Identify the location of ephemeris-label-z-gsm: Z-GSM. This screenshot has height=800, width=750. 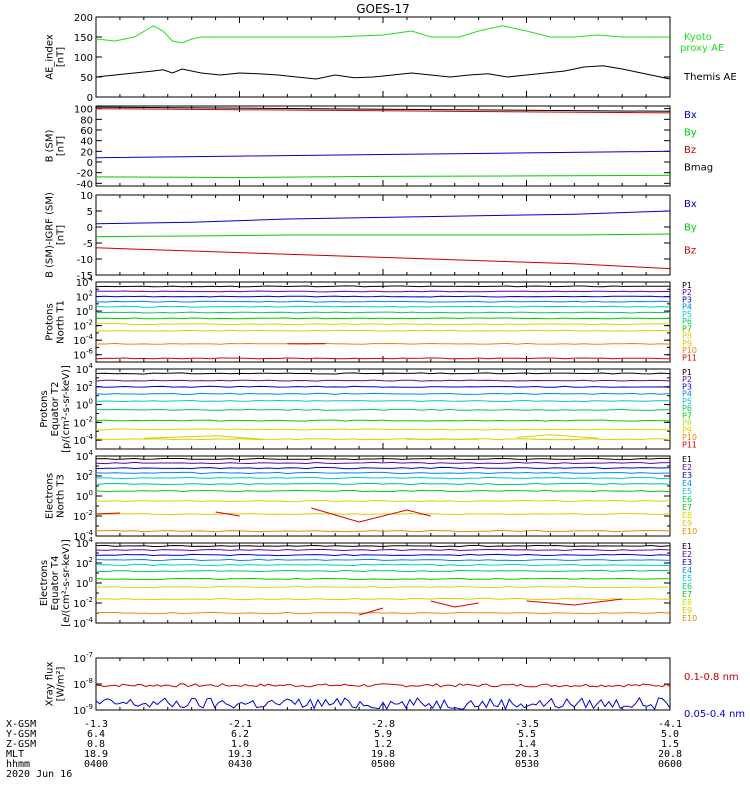
(21, 744).